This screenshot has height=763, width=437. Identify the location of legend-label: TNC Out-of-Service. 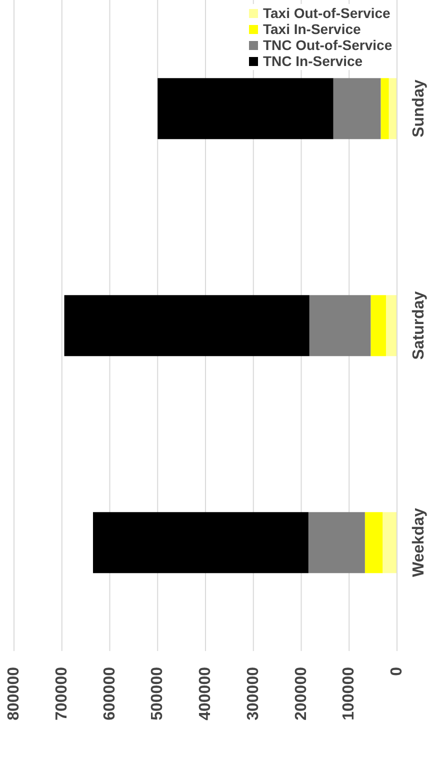
(327, 45).